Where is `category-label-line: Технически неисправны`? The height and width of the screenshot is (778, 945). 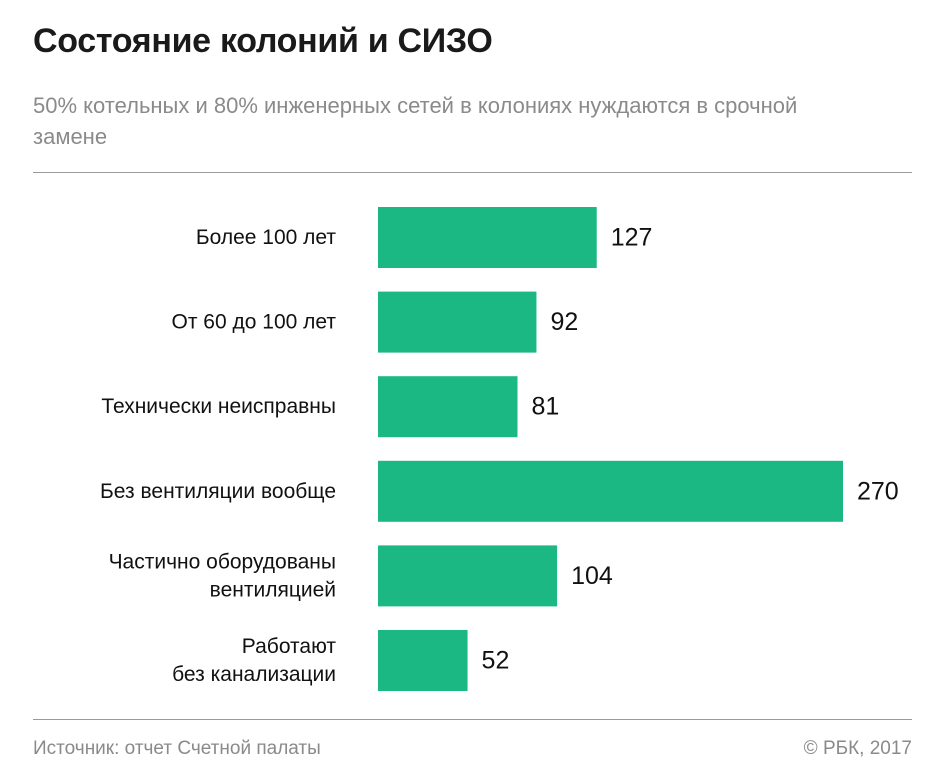 category-label-line: Технически неисправны is located at coordinates (218, 406).